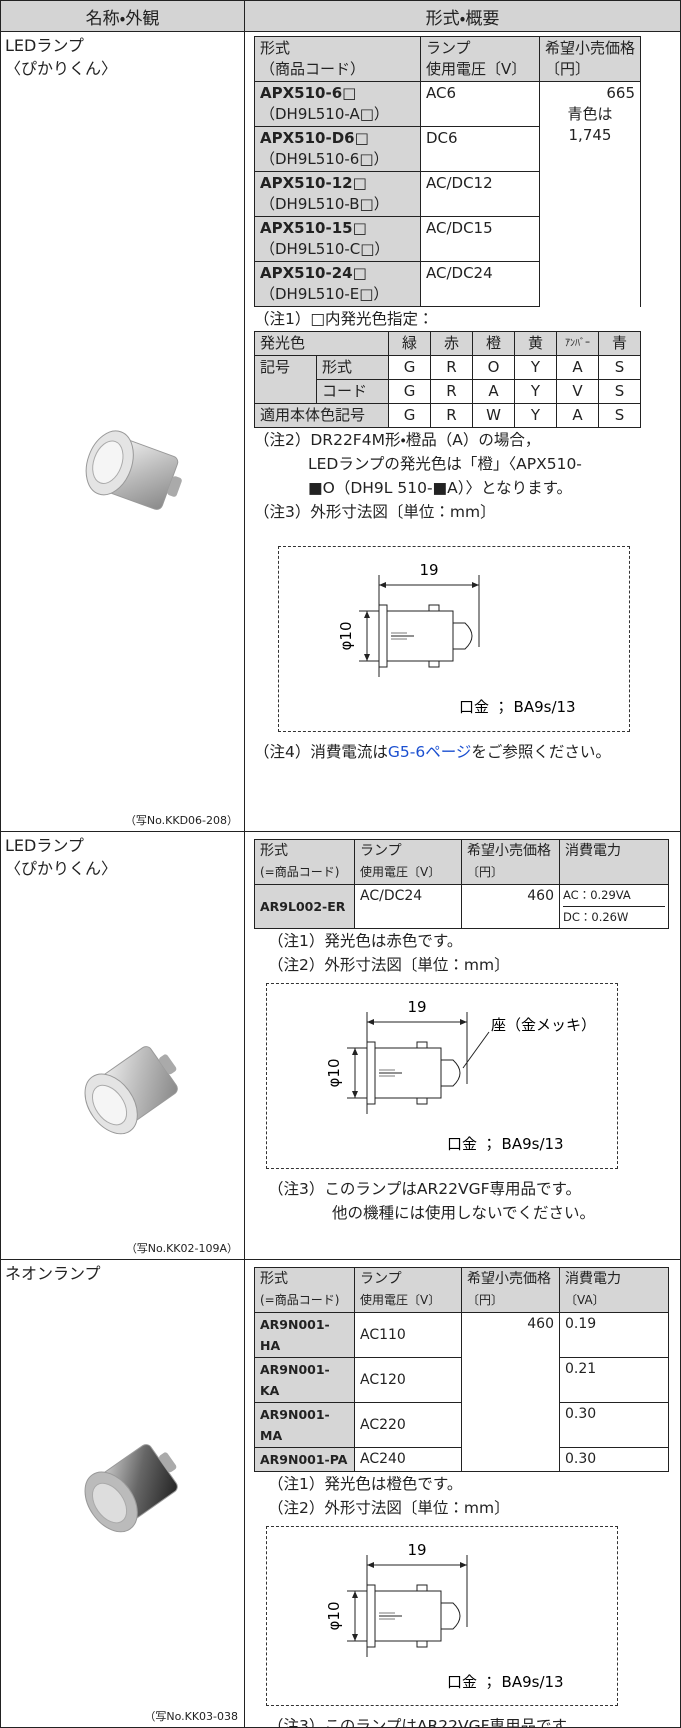 The image size is (681, 1728). I want to click on model: APX510-6□, so click(308, 93).